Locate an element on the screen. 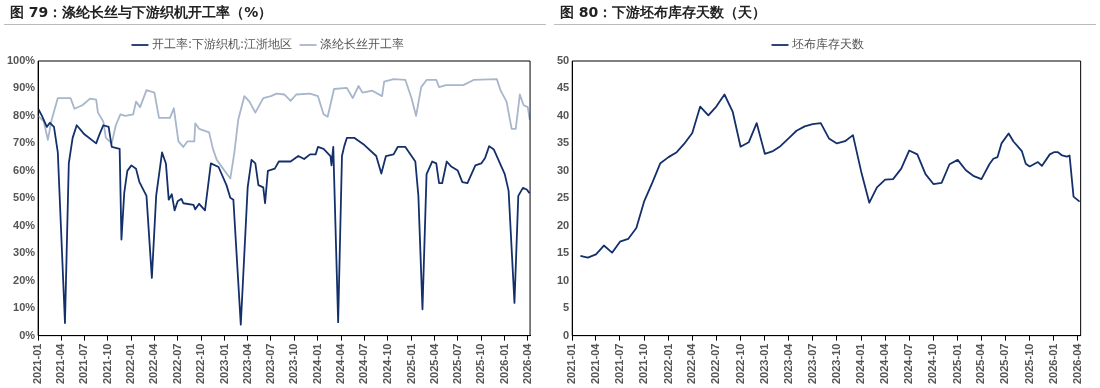 The image size is (1100, 388). y-tick-label: 30 is located at coordinates (563, 169).